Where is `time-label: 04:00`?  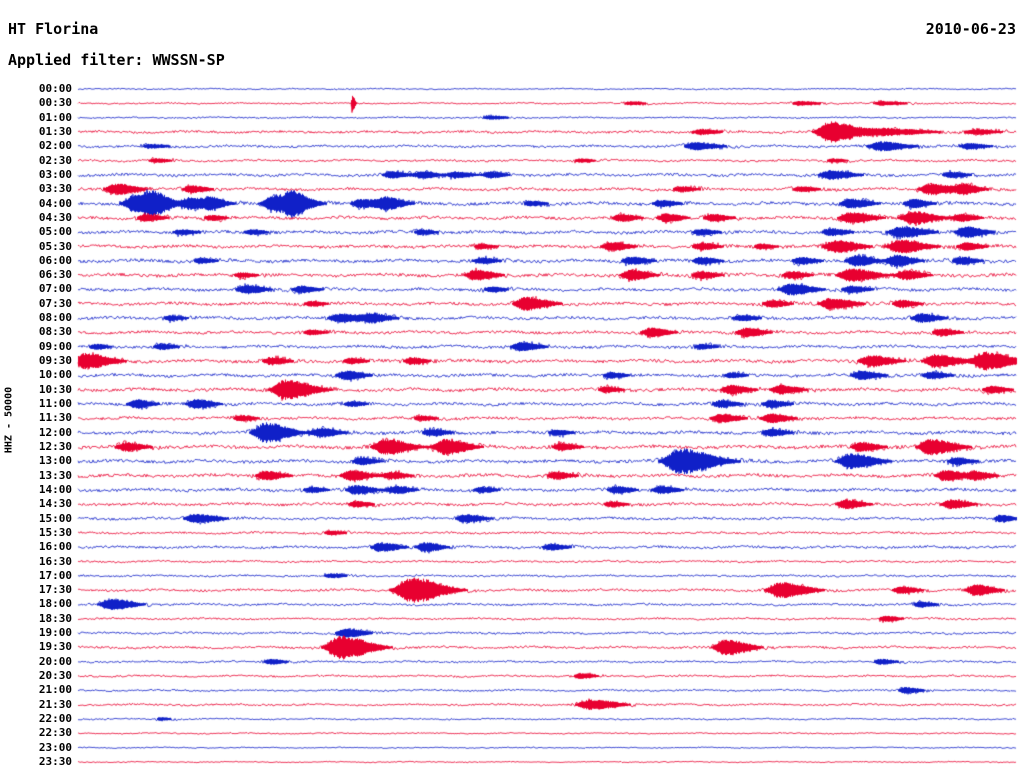 time-label: 04:00 is located at coordinates (55, 203).